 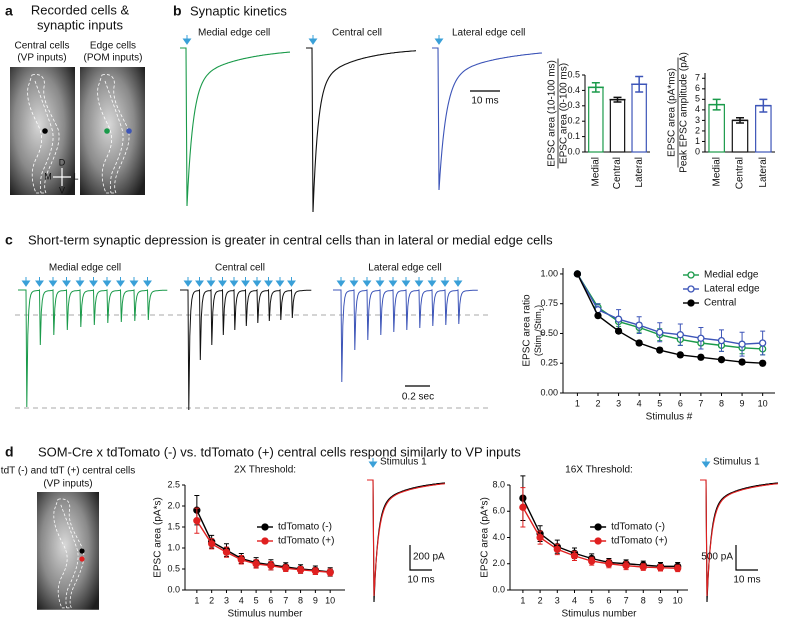 What do you see at coordinates (736, 462) in the screenshot?
I see `trace-label: Stimulus 1` at bounding box center [736, 462].